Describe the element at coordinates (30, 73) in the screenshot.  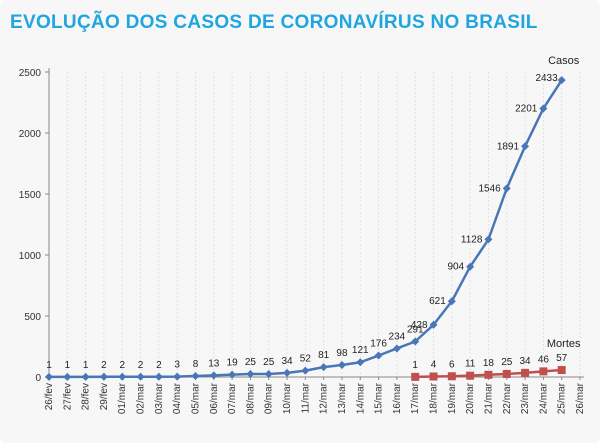
I see `y-tick-label: 2500` at that location.